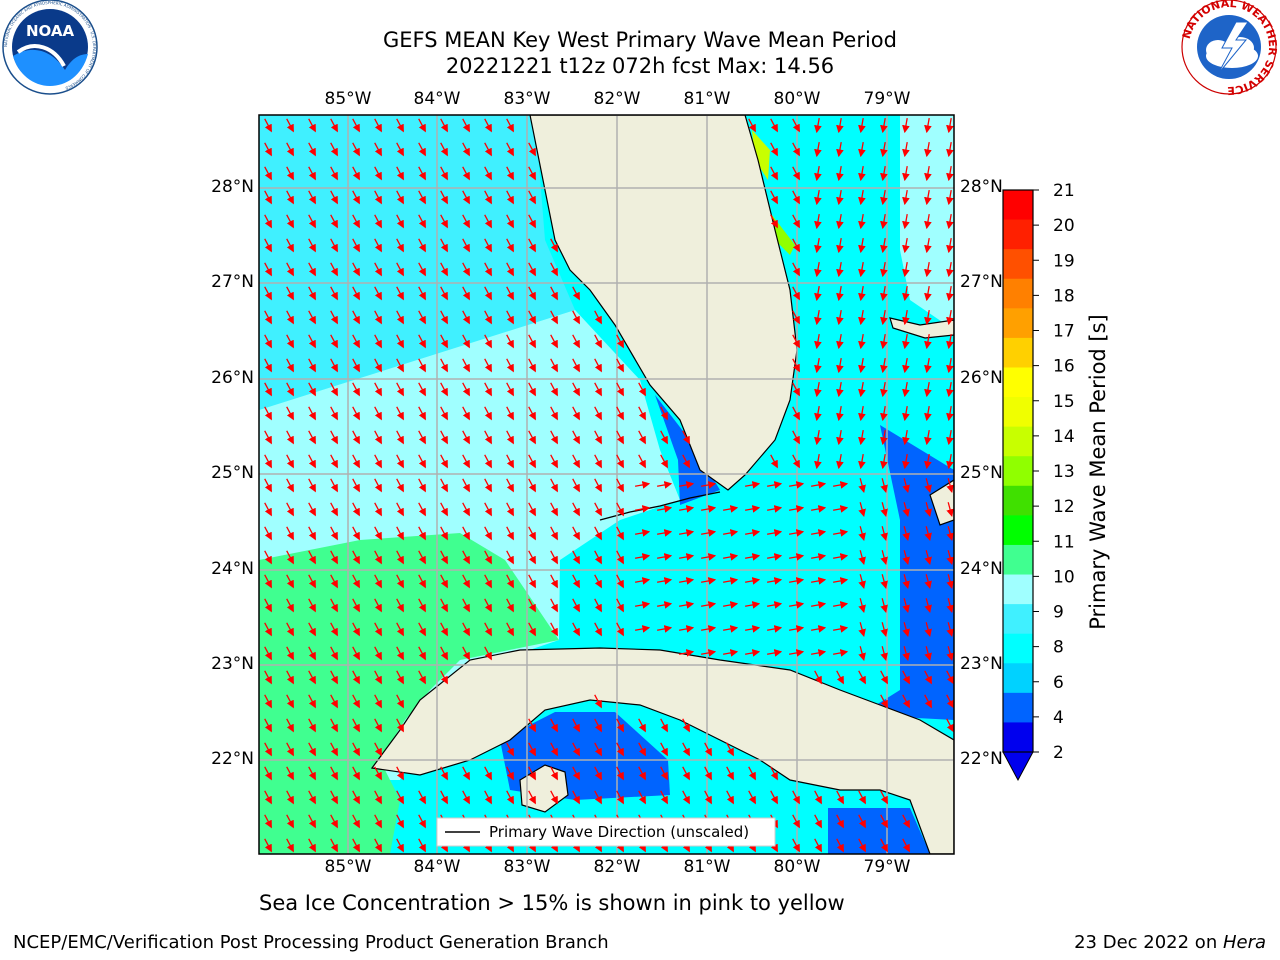 This screenshot has height=960, width=1280. I want to click on lat-label-right: 27°N, so click(981, 282).